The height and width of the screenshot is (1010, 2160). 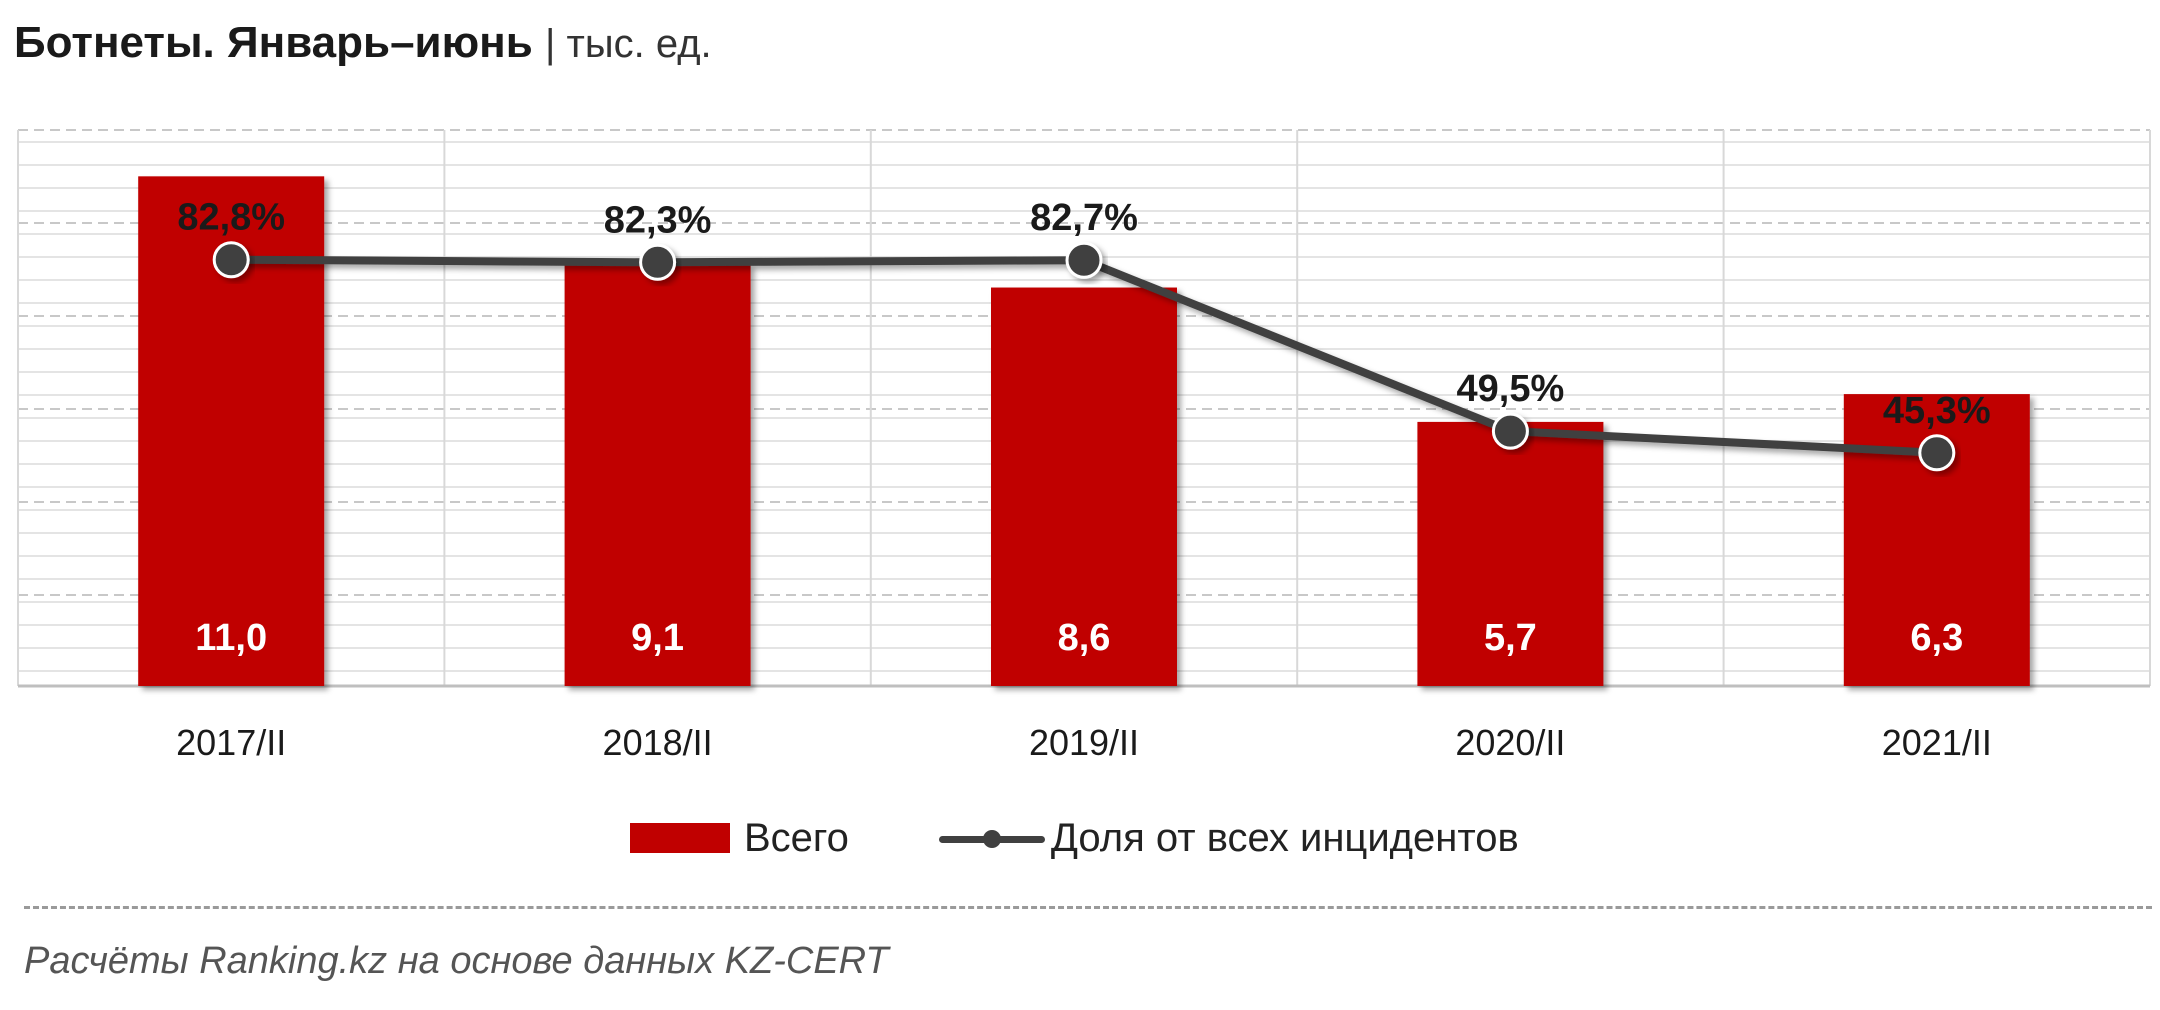 What do you see at coordinates (657, 475) in the screenshot?
I see `bar-2018/II` at bounding box center [657, 475].